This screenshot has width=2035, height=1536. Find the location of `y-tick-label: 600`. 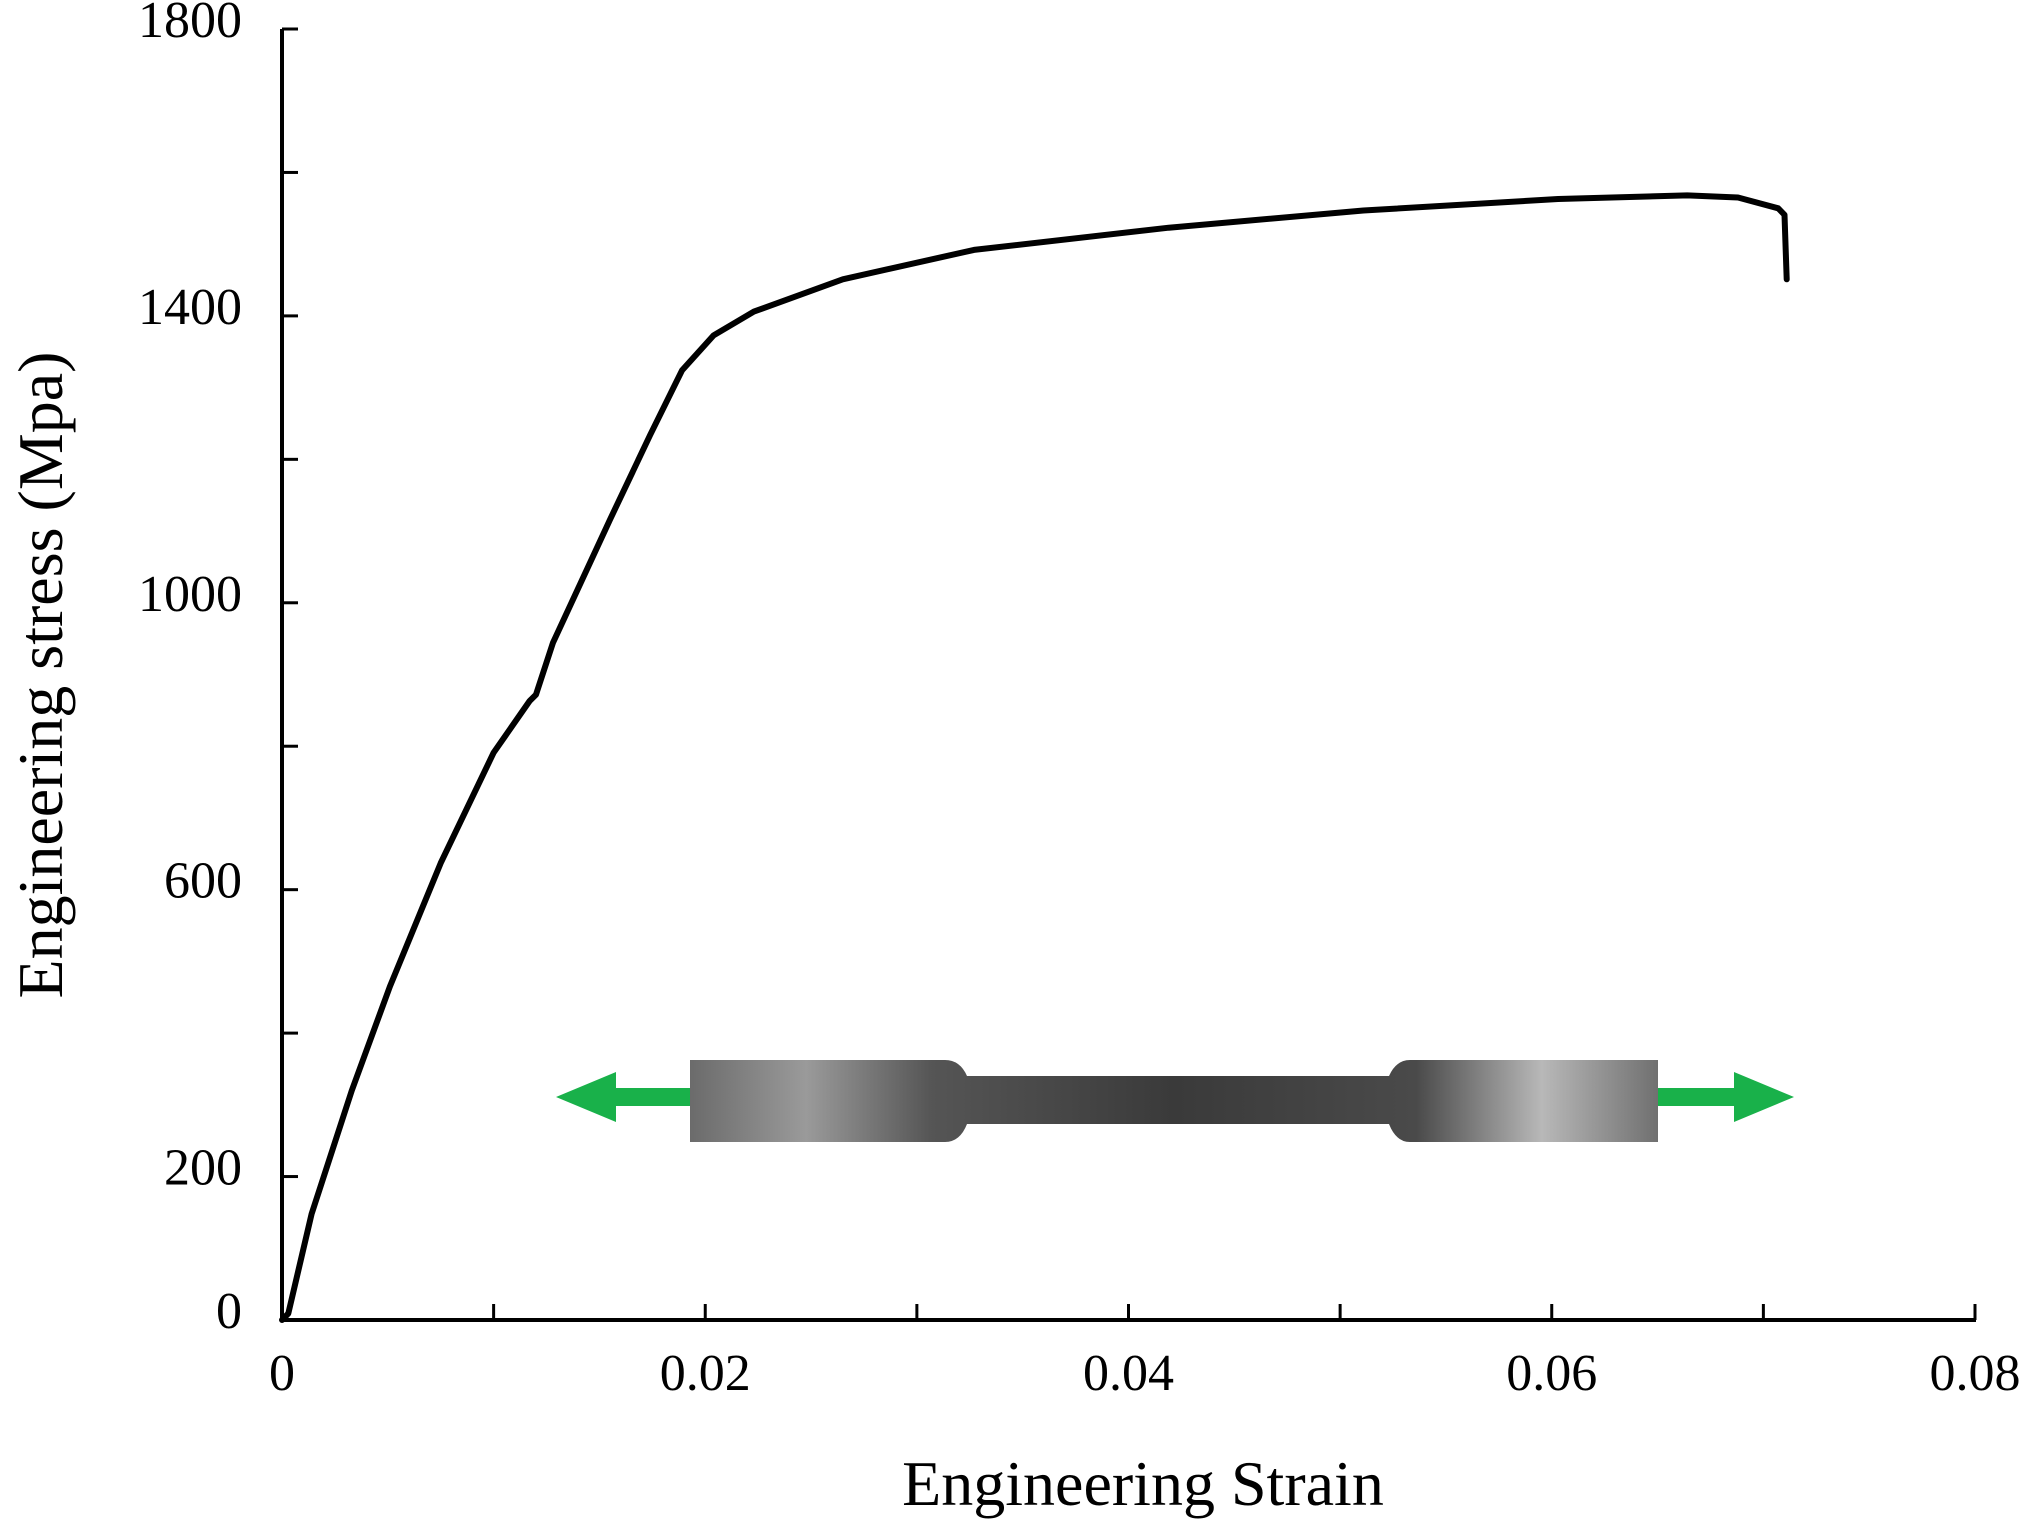

y-tick-label: 600 is located at coordinates (203, 881).